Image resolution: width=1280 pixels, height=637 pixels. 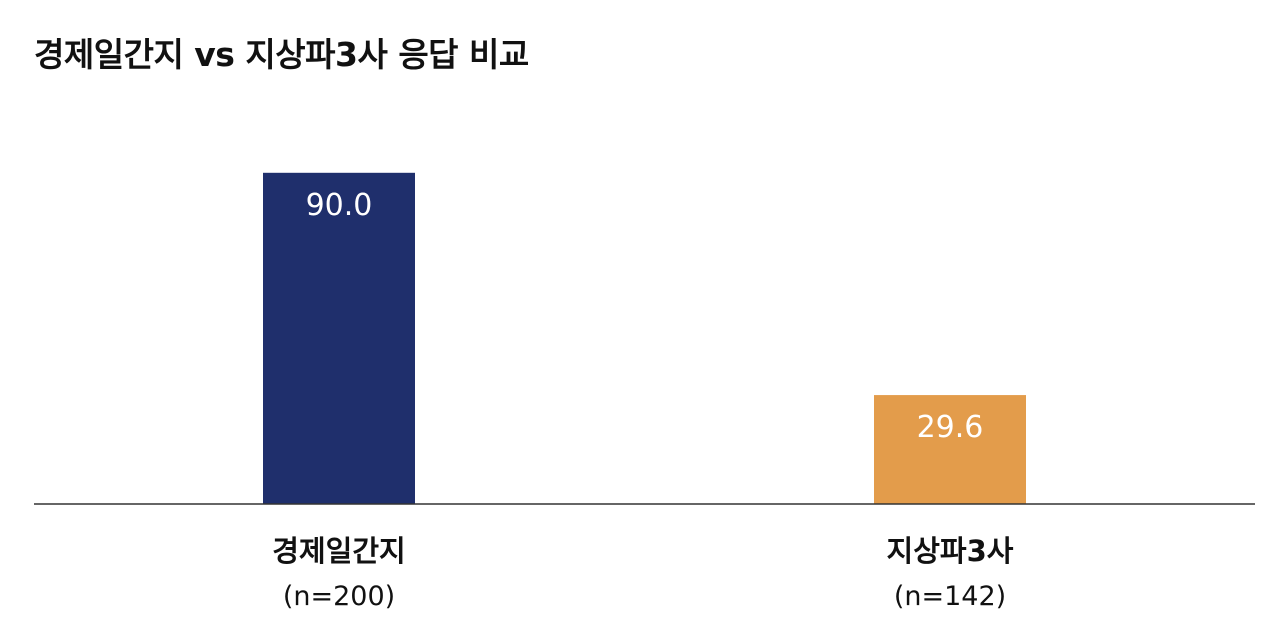 I want to click on chart-title: 경제일간지 vs 지상파3사 응답 비교, so click(x=281, y=54).